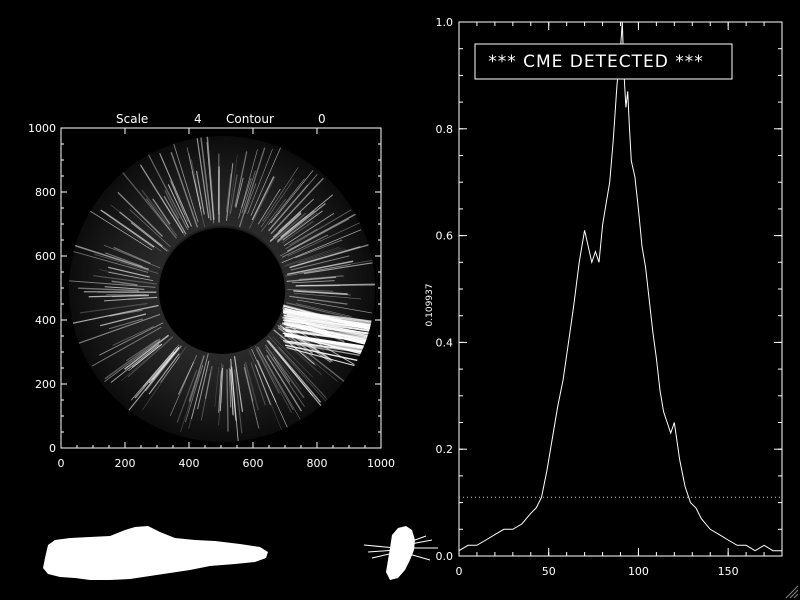 This screenshot has height=600, width=800. What do you see at coordinates (596, 62) in the screenshot?
I see `cme-detected-text: *** CME DETECTED ***` at bounding box center [596, 62].